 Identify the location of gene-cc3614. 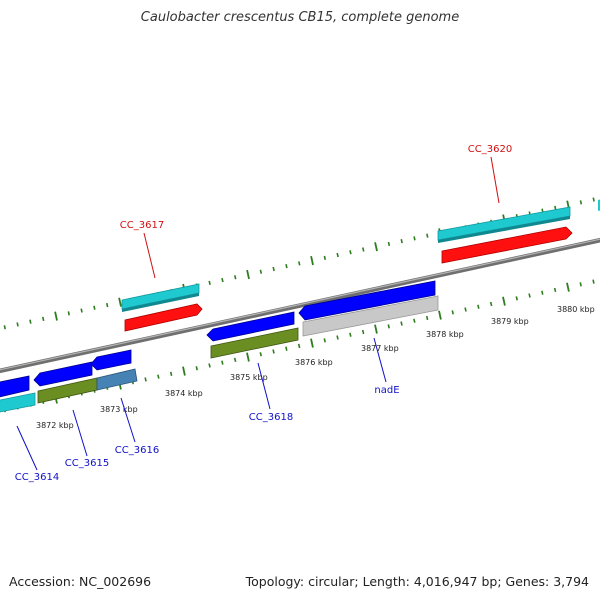
(18, 402).